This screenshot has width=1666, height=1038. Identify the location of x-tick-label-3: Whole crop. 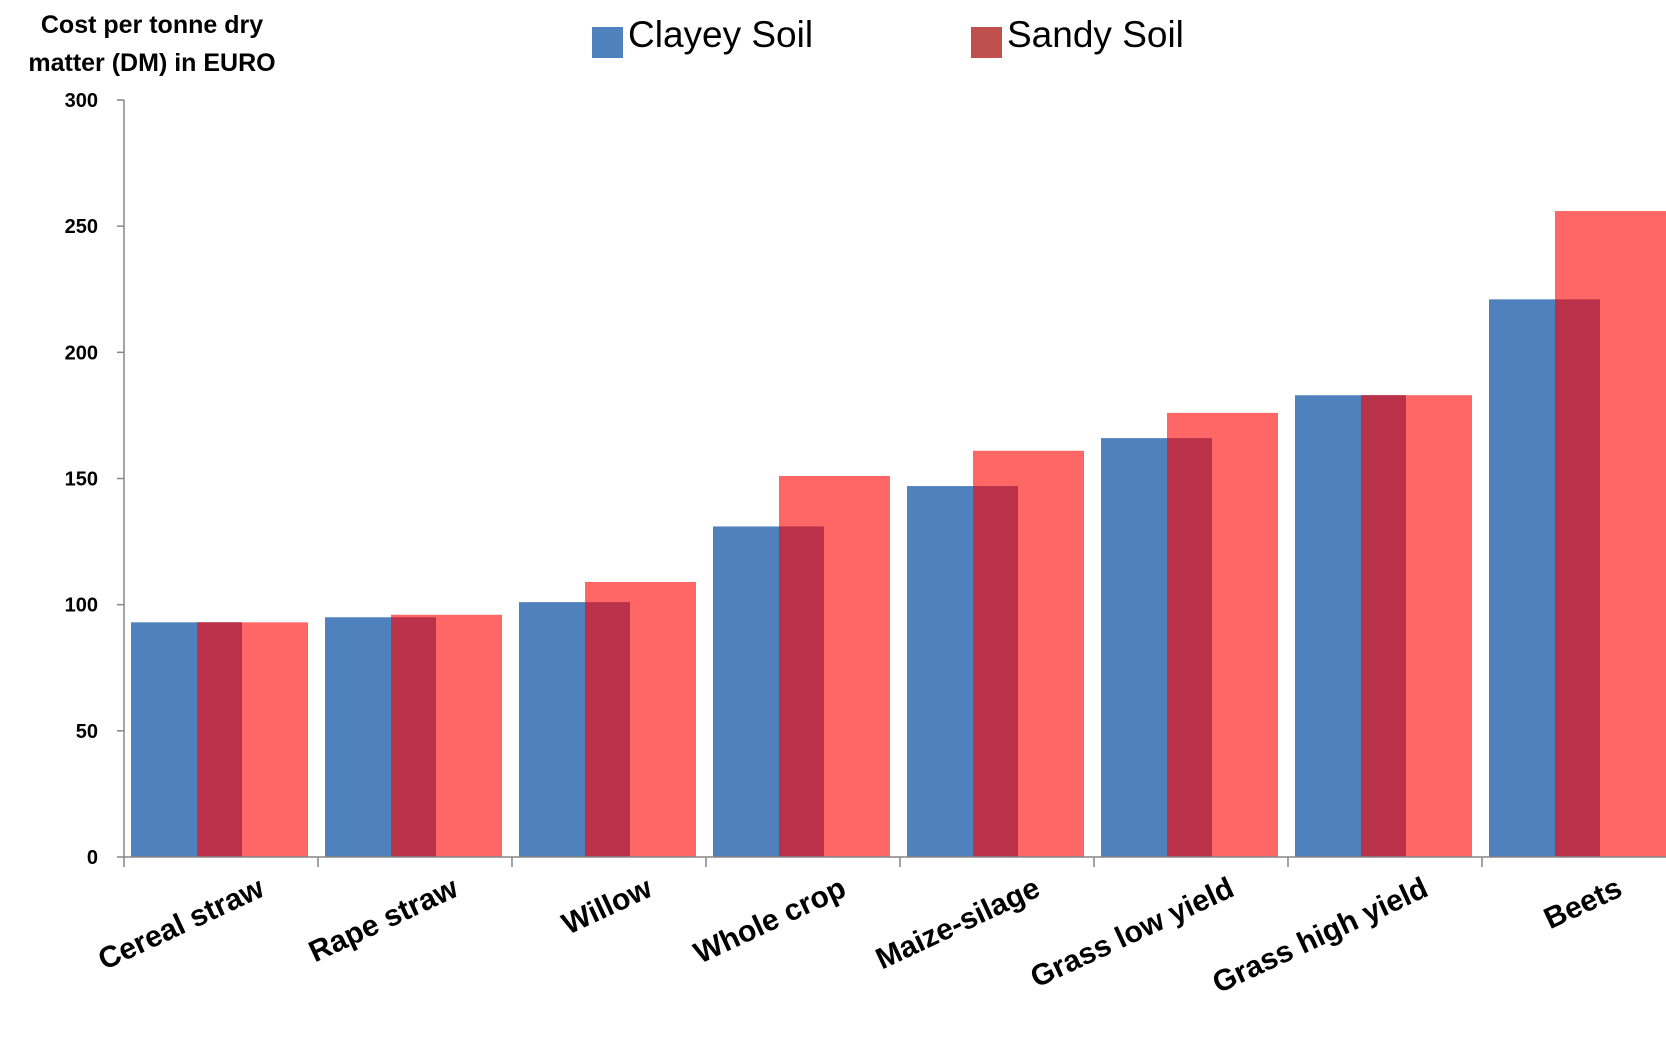
(770, 920).